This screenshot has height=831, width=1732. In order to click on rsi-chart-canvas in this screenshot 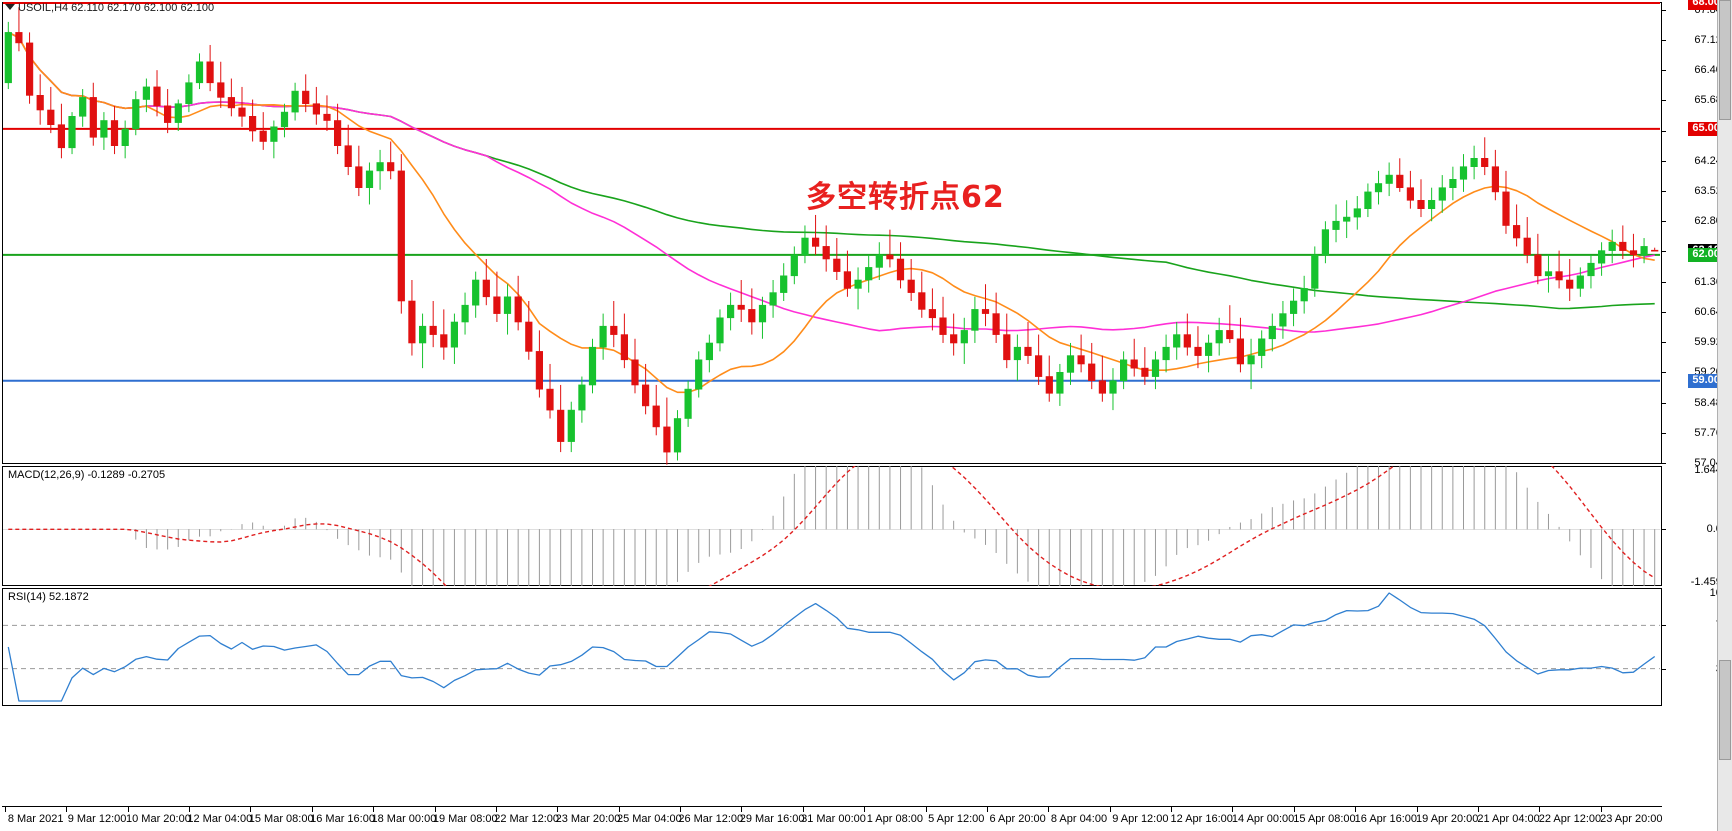, I will do `click(866, 647)`.